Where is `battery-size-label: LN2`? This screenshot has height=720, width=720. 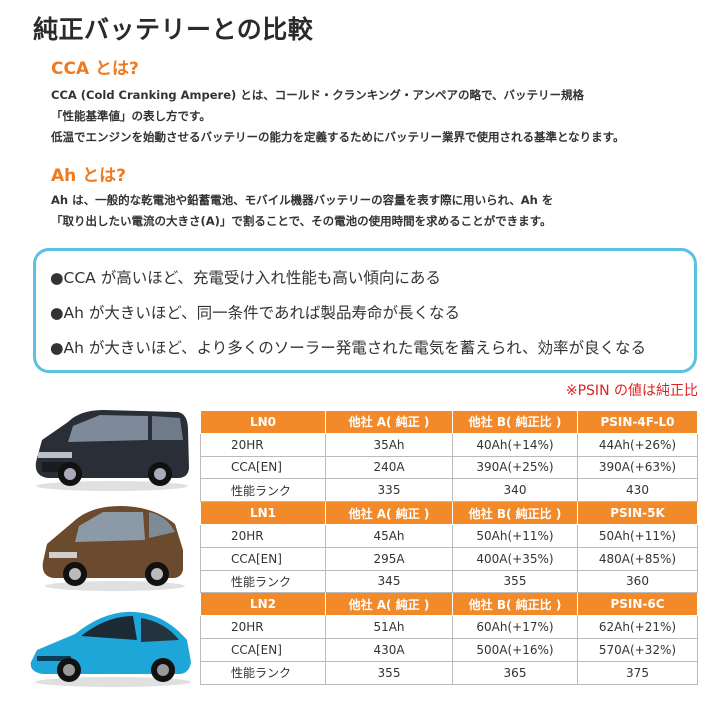
battery-size-label: LN2 is located at coordinates (263, 604).